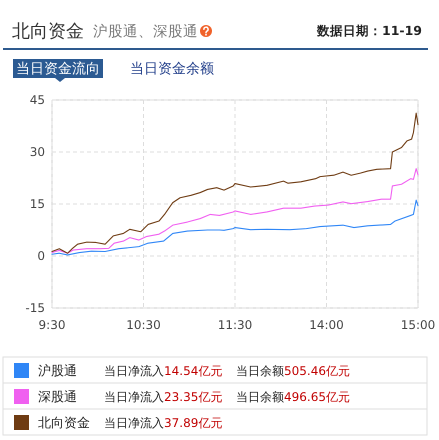 The width and height of the screenshot is (439, 440). Describe the element at coordinates (64, 423) in the screenshot. I see `legend-label: 北向资金` at that location.